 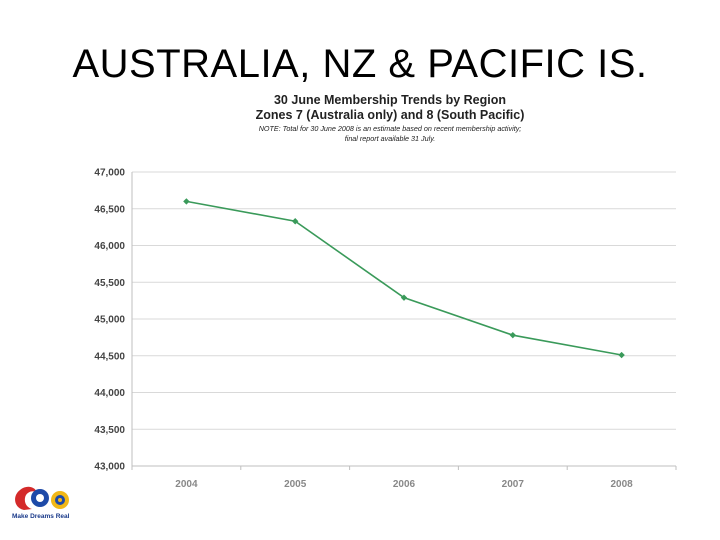 What do you see at coordinates (109, 393) in the screenshot?
I see `y-tick-label: 44,000` at bounding box center [109, 393].